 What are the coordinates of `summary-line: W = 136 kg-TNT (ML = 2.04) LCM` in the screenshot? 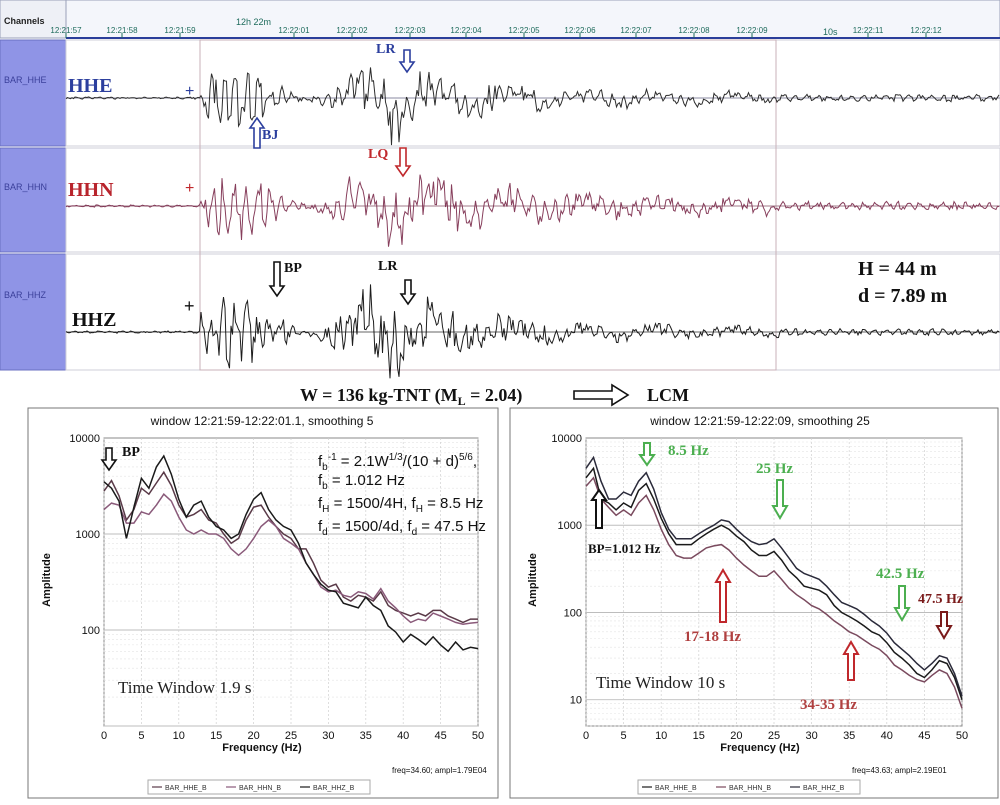 It's located at (494, 395).